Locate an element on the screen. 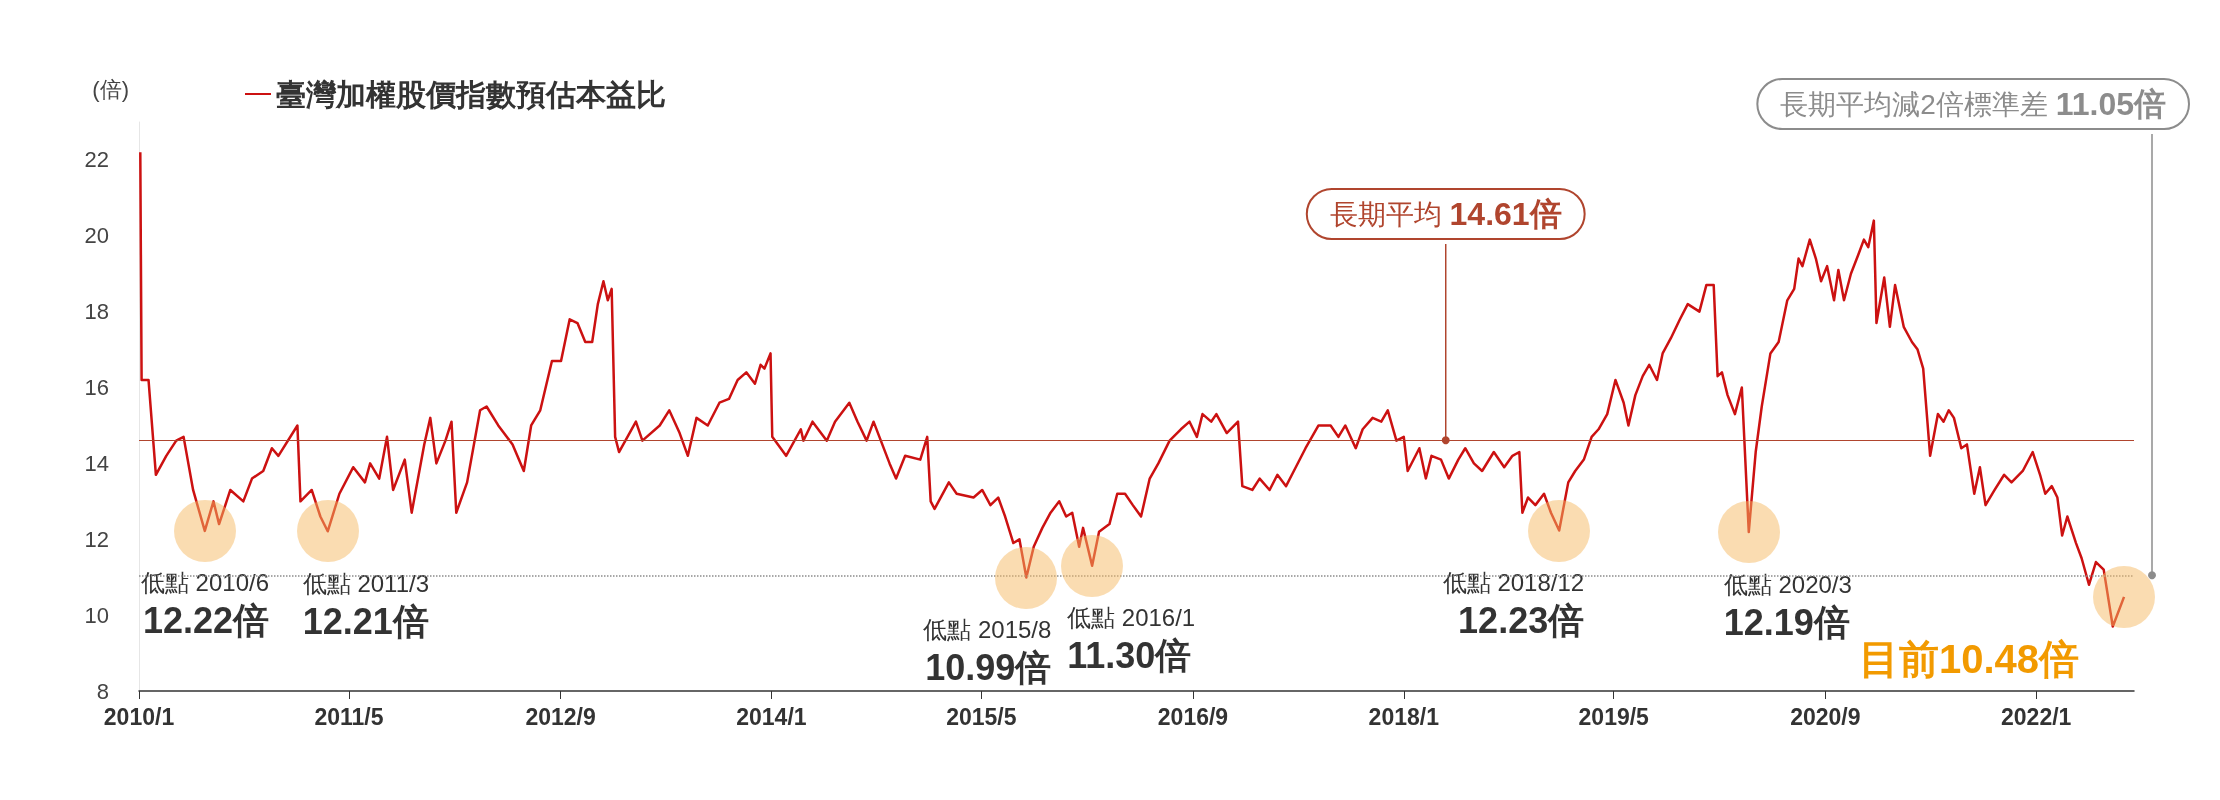  y-tick-label: 14 is located at coordinates (96, 463).